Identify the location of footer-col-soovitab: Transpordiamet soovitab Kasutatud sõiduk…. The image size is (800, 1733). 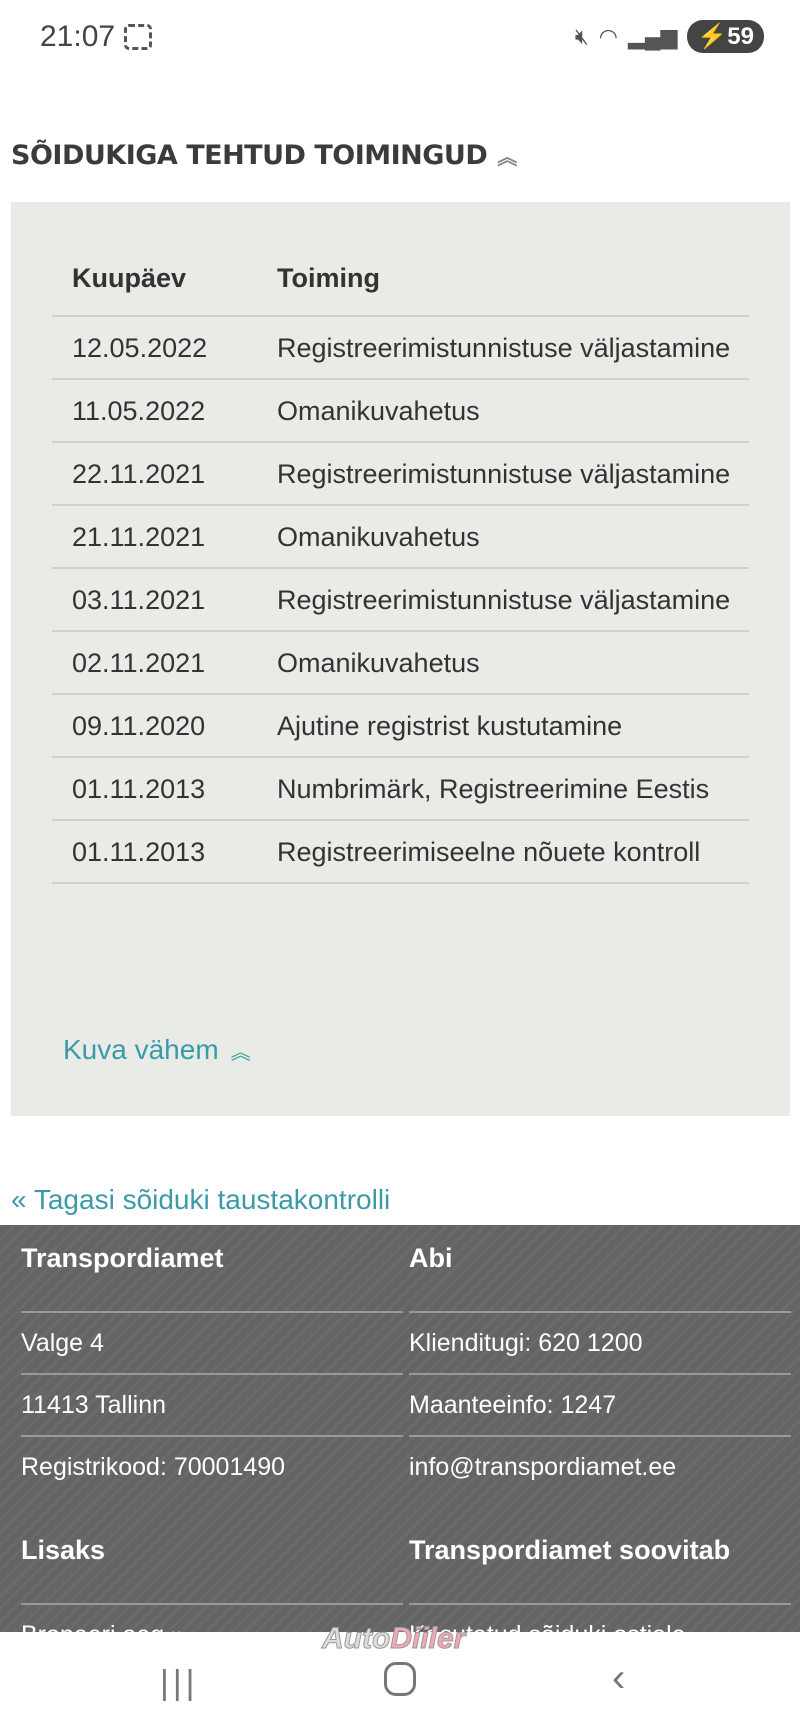
(600, 1576).